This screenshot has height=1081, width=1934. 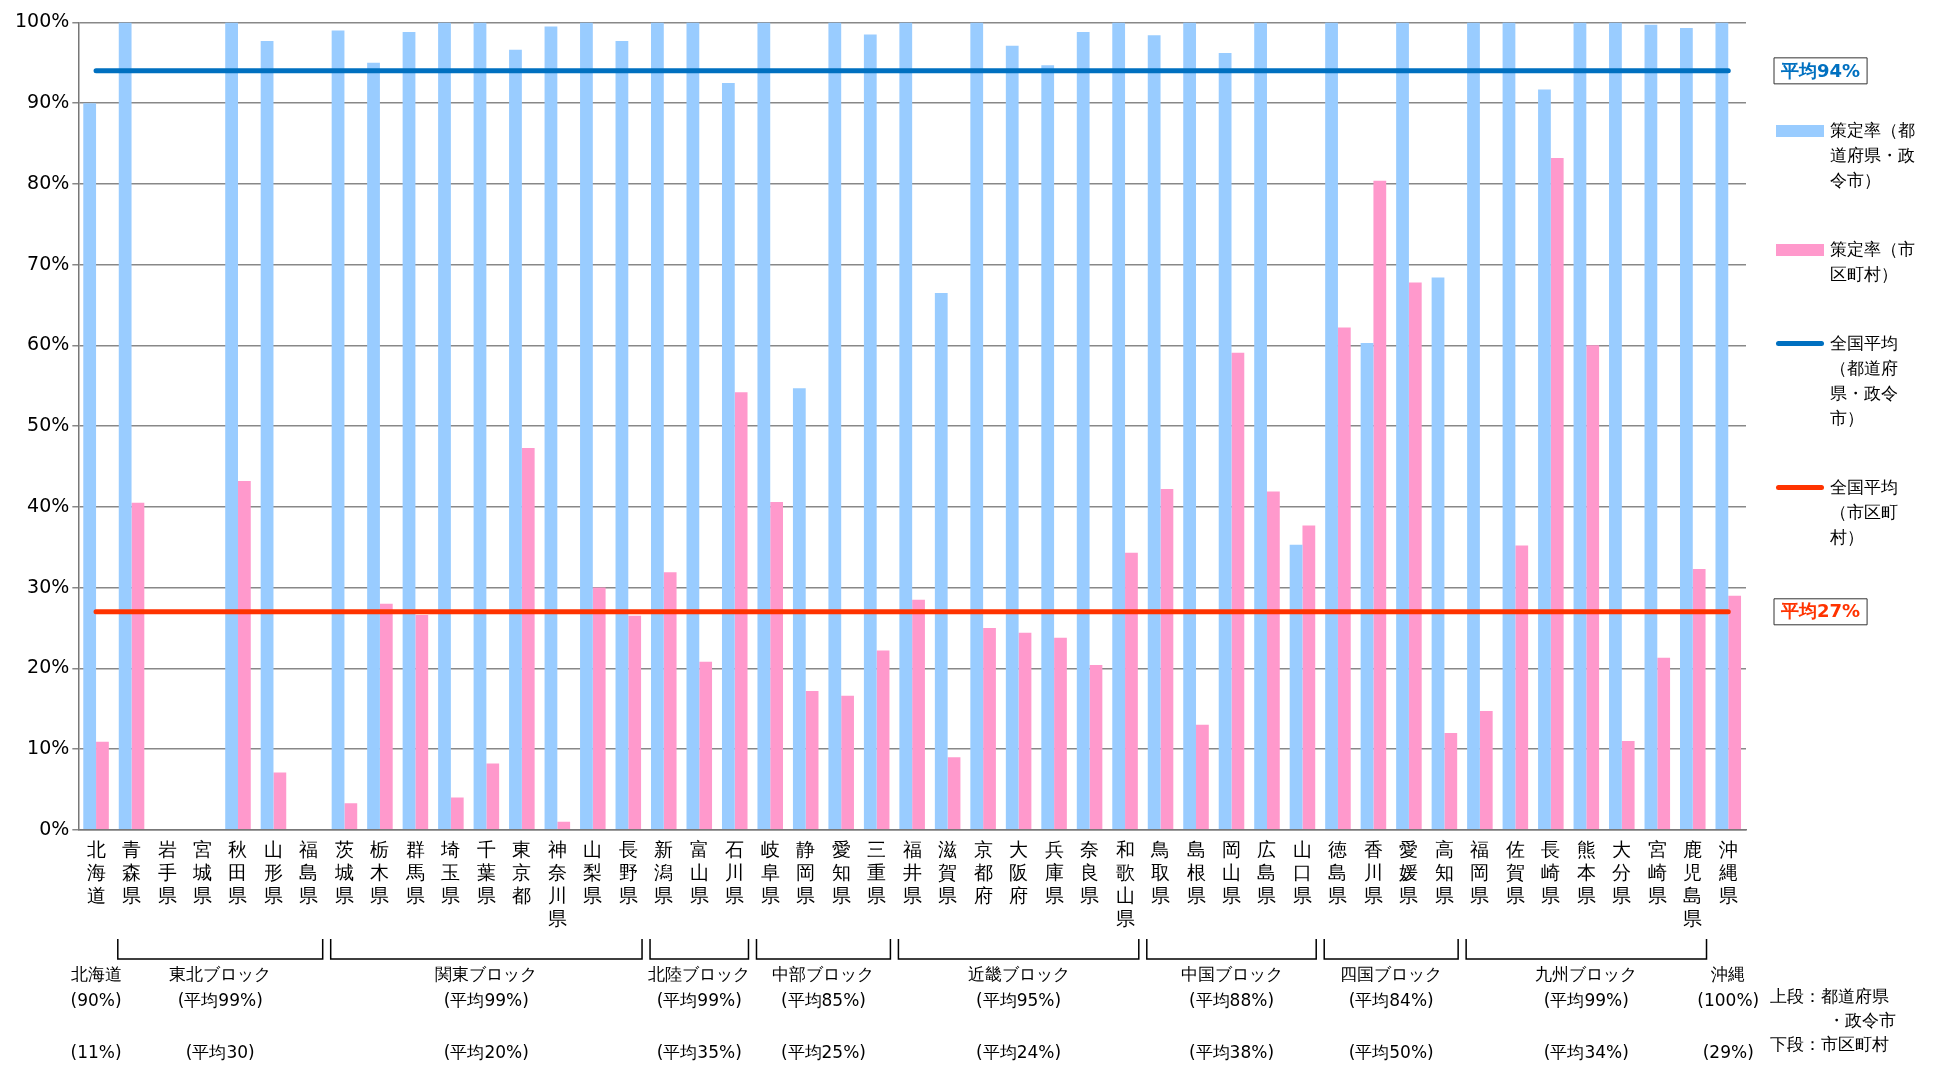 What do you see at coordinates (699, 1012) in the screenshot?
I see `text: 北陸ブロック (平均99%) (平均35%)` at bounding box center [699, 1012].